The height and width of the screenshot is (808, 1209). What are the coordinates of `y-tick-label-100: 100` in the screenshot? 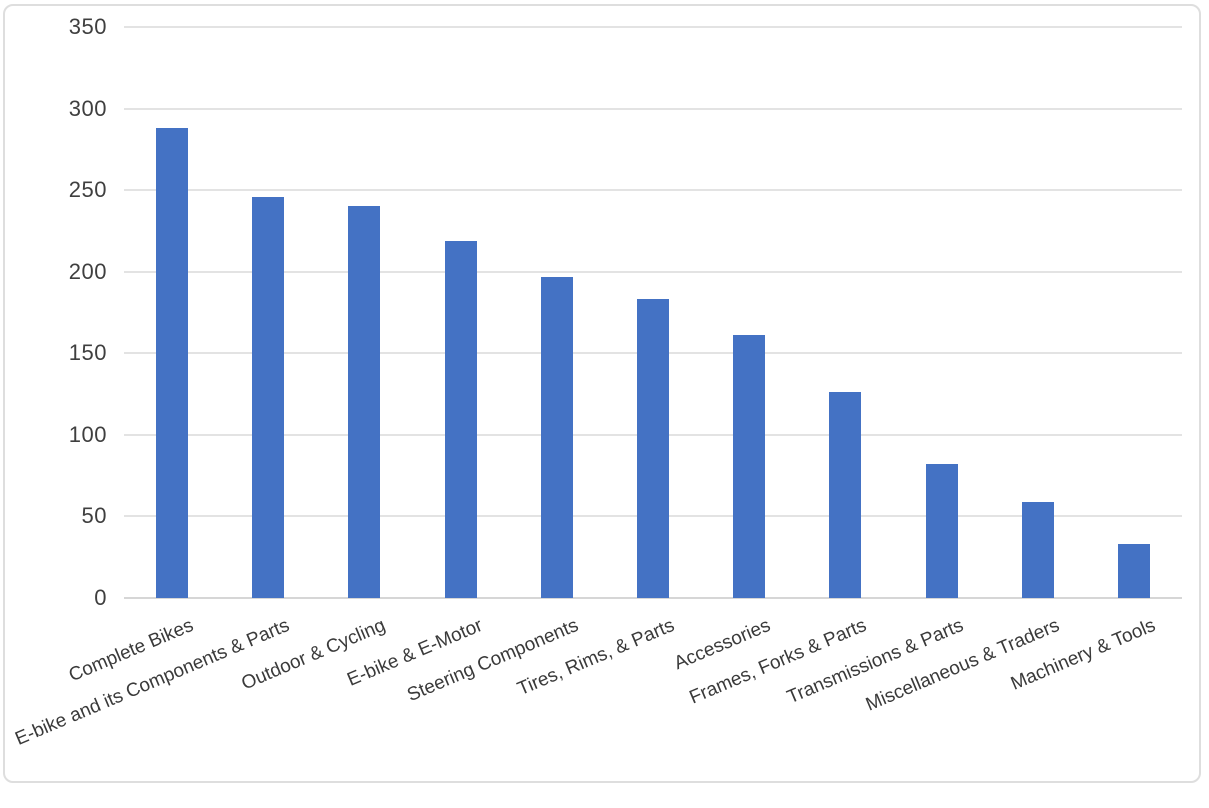 It's located at (87, 434).